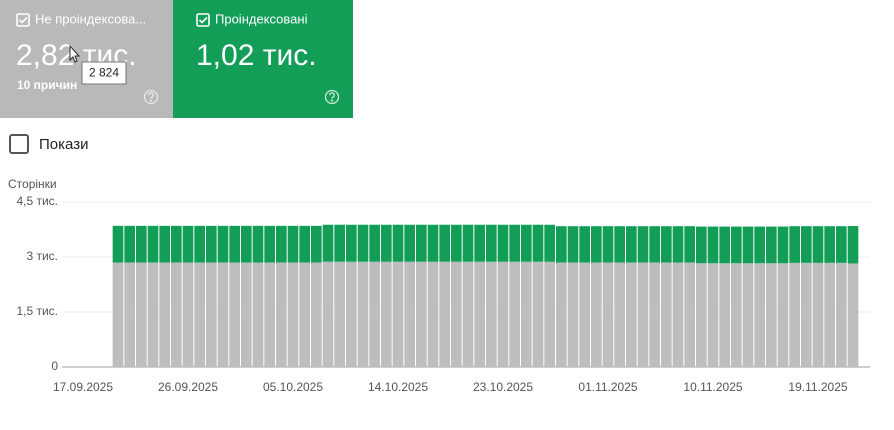  I want to click on checkbox-icon, so click(113, 20).